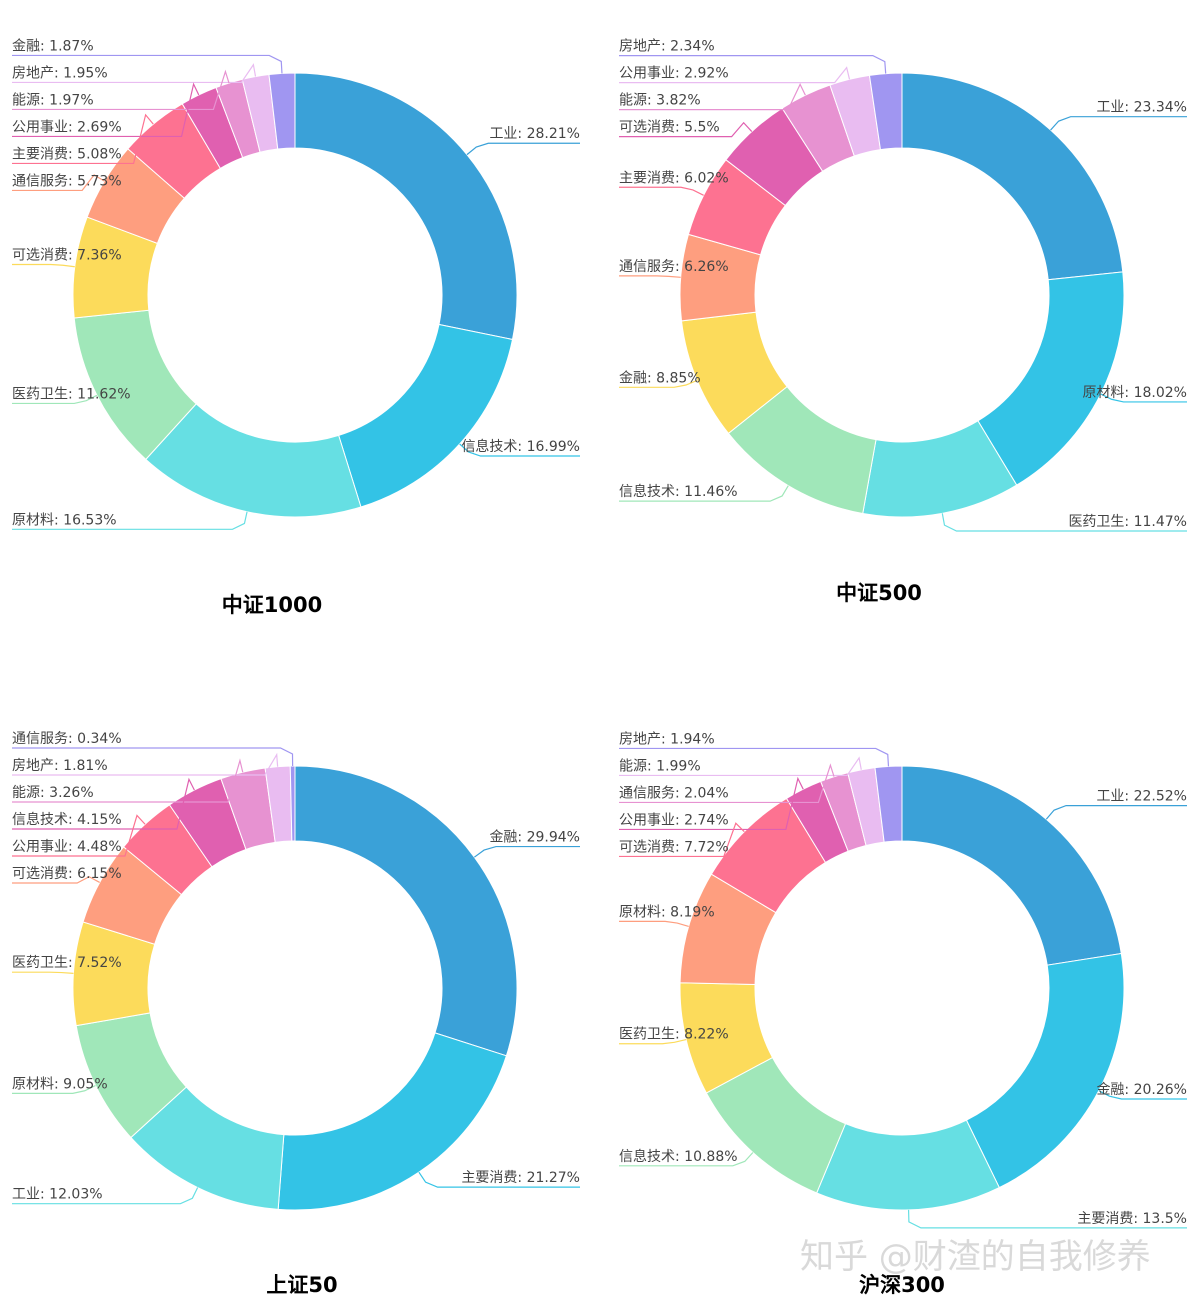 This screenshot has width=1198, height=1307. I want to click on slice-label-4-1: 工业: 22.52%, so click(1141, 797).